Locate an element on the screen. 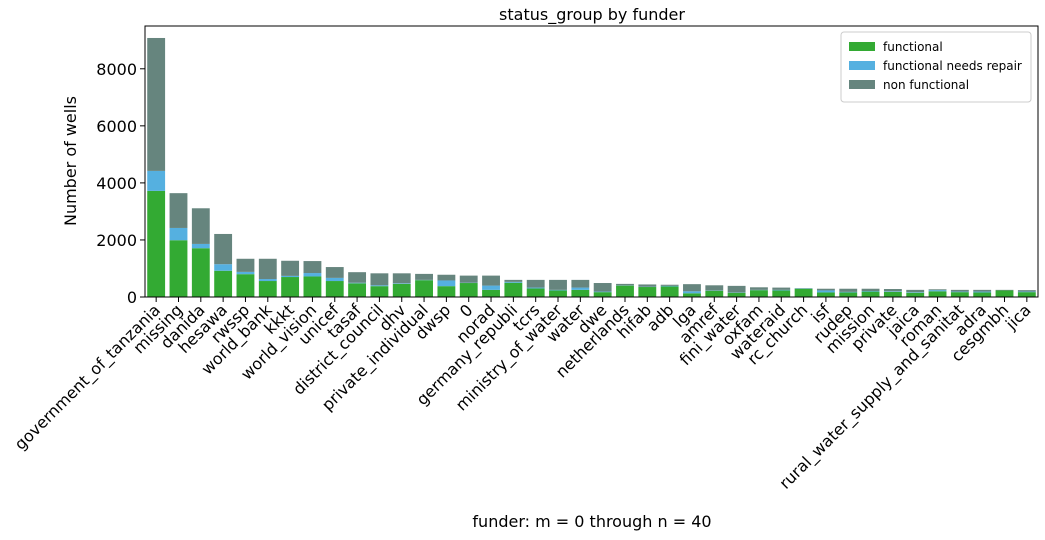 The width and height of the screenshot is (1045, 540). legend-label: functional is located at coordinates (913, 47).